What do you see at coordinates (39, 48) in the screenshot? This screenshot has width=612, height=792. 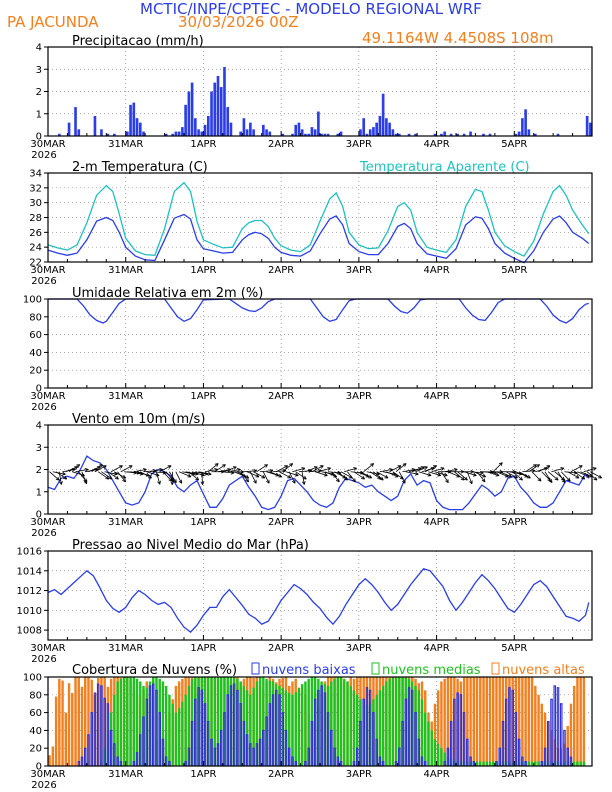 I see `precip-ytick-label: 4` at bounding box center [39, 48].